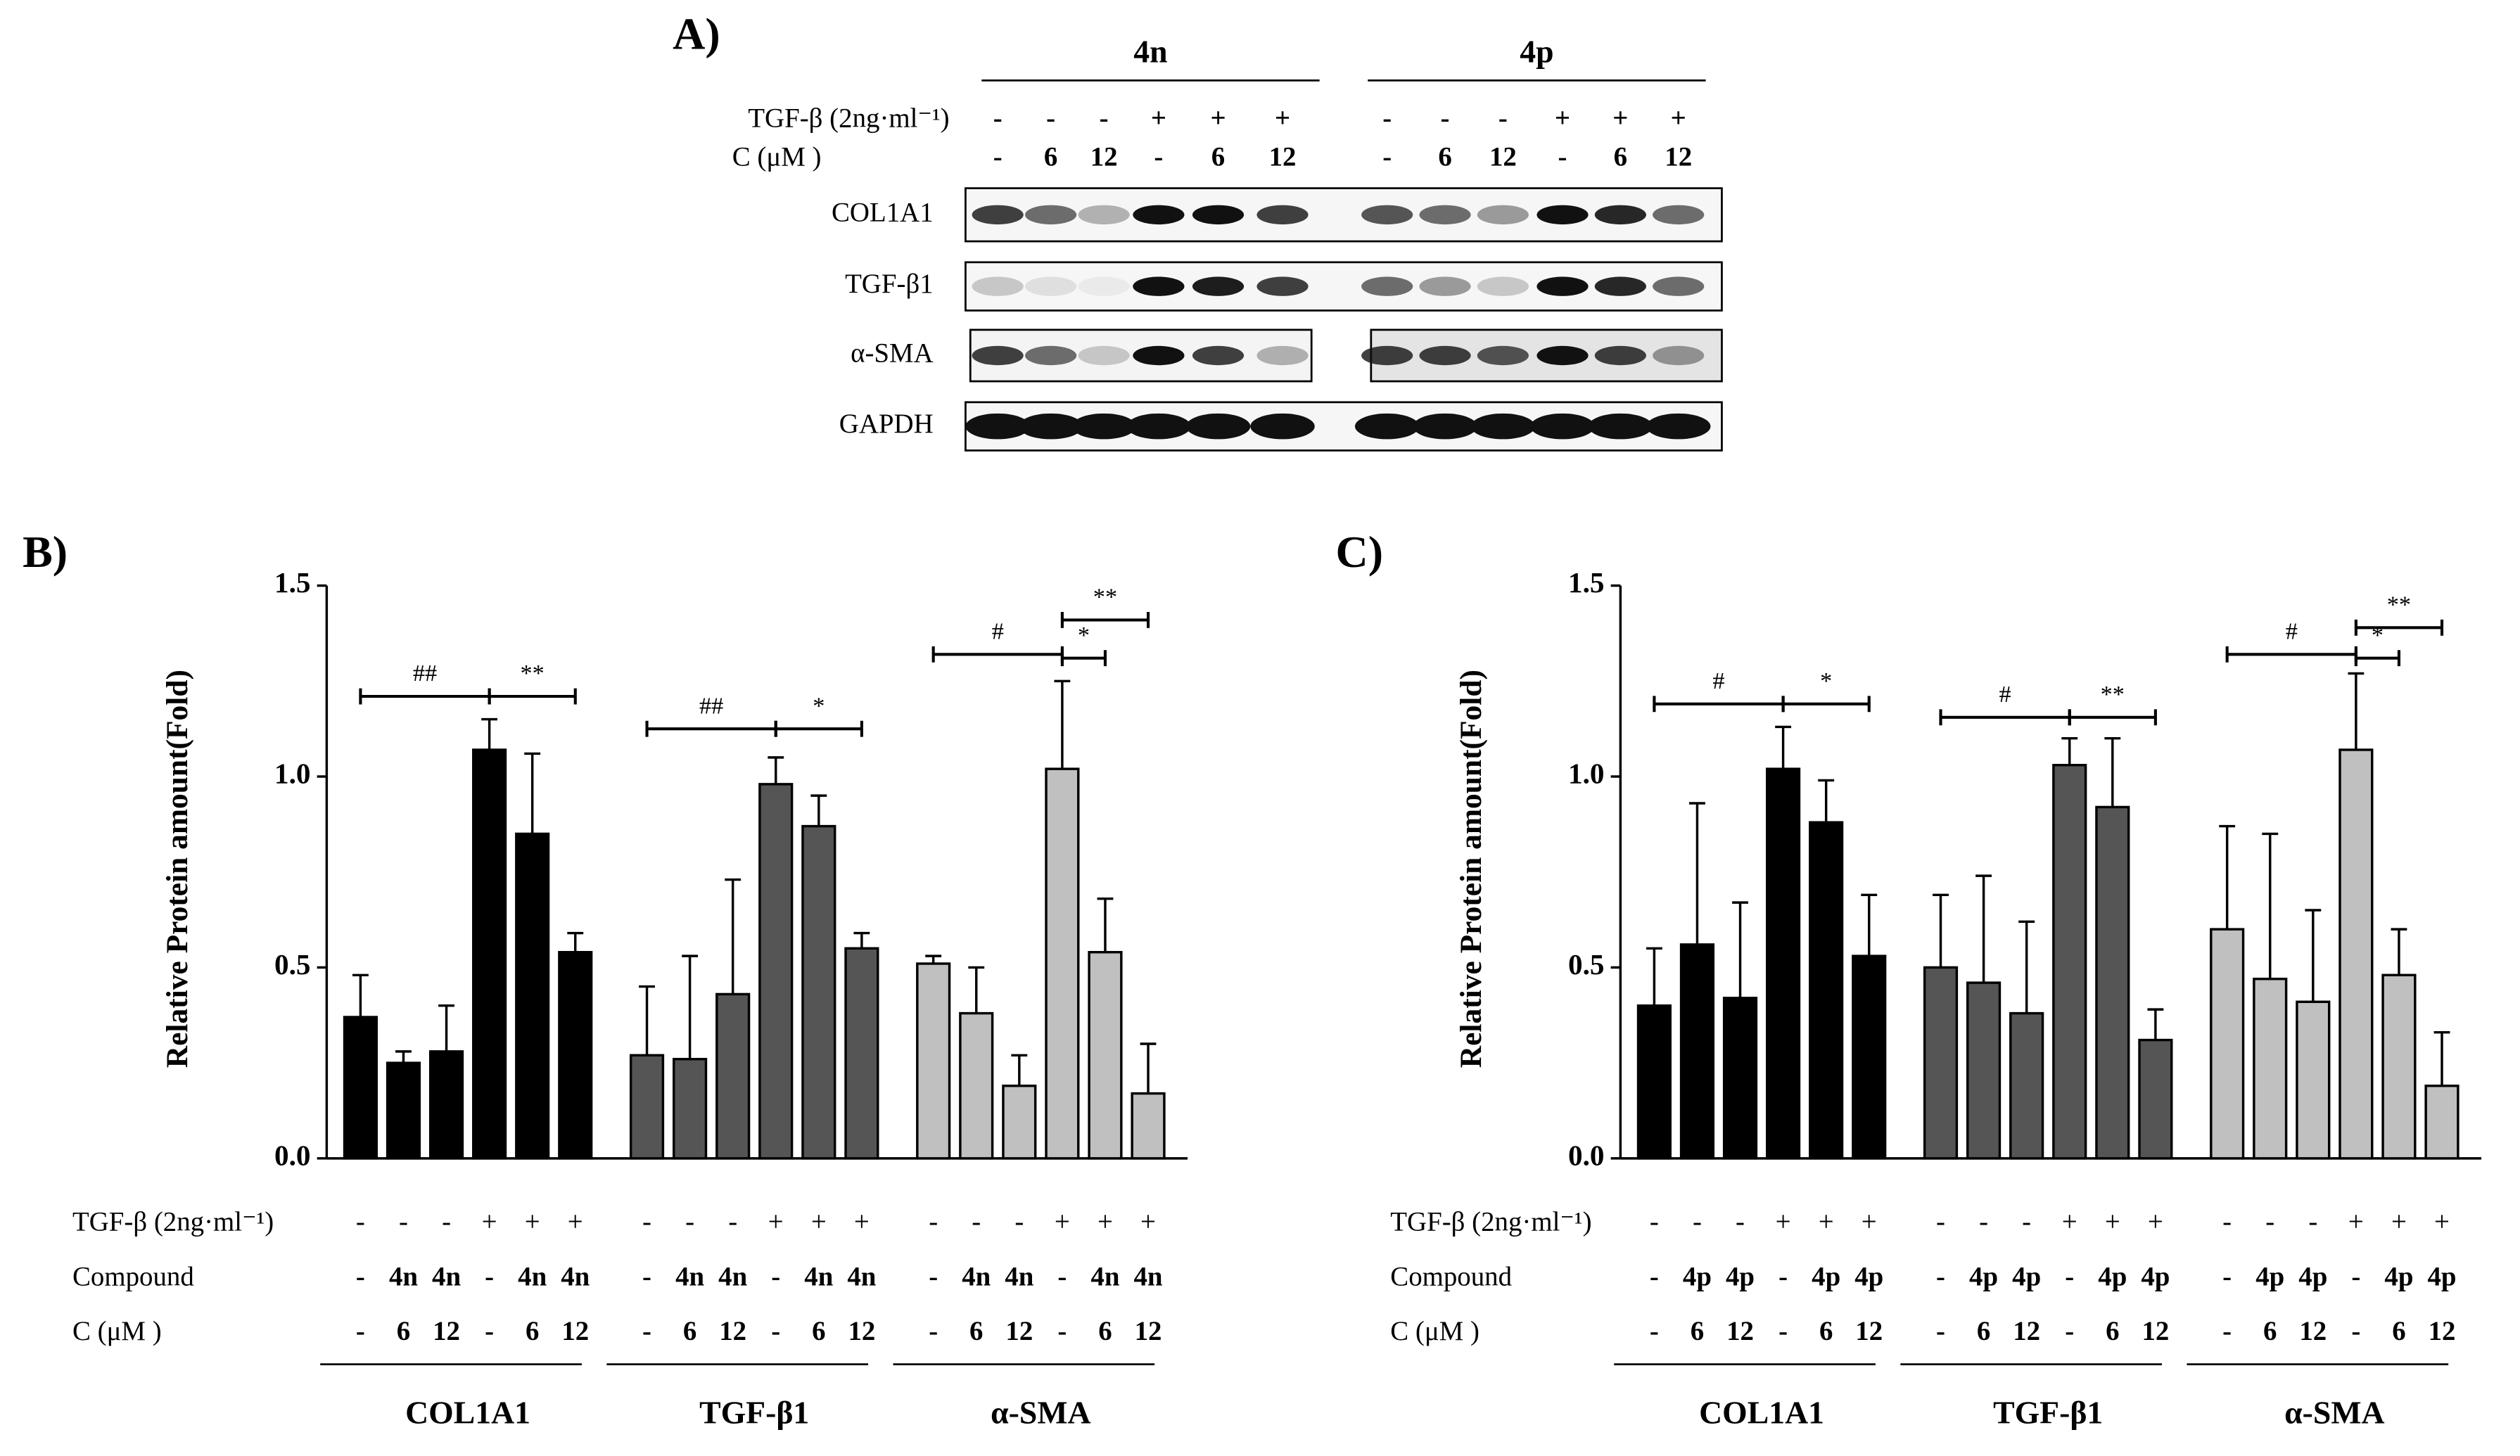 This screenshot has height=1456, width=2520. What do you see at coordinates (45, 552) in the screenshot?
I see `panel-label: B)` at bounding box center [45, 552].